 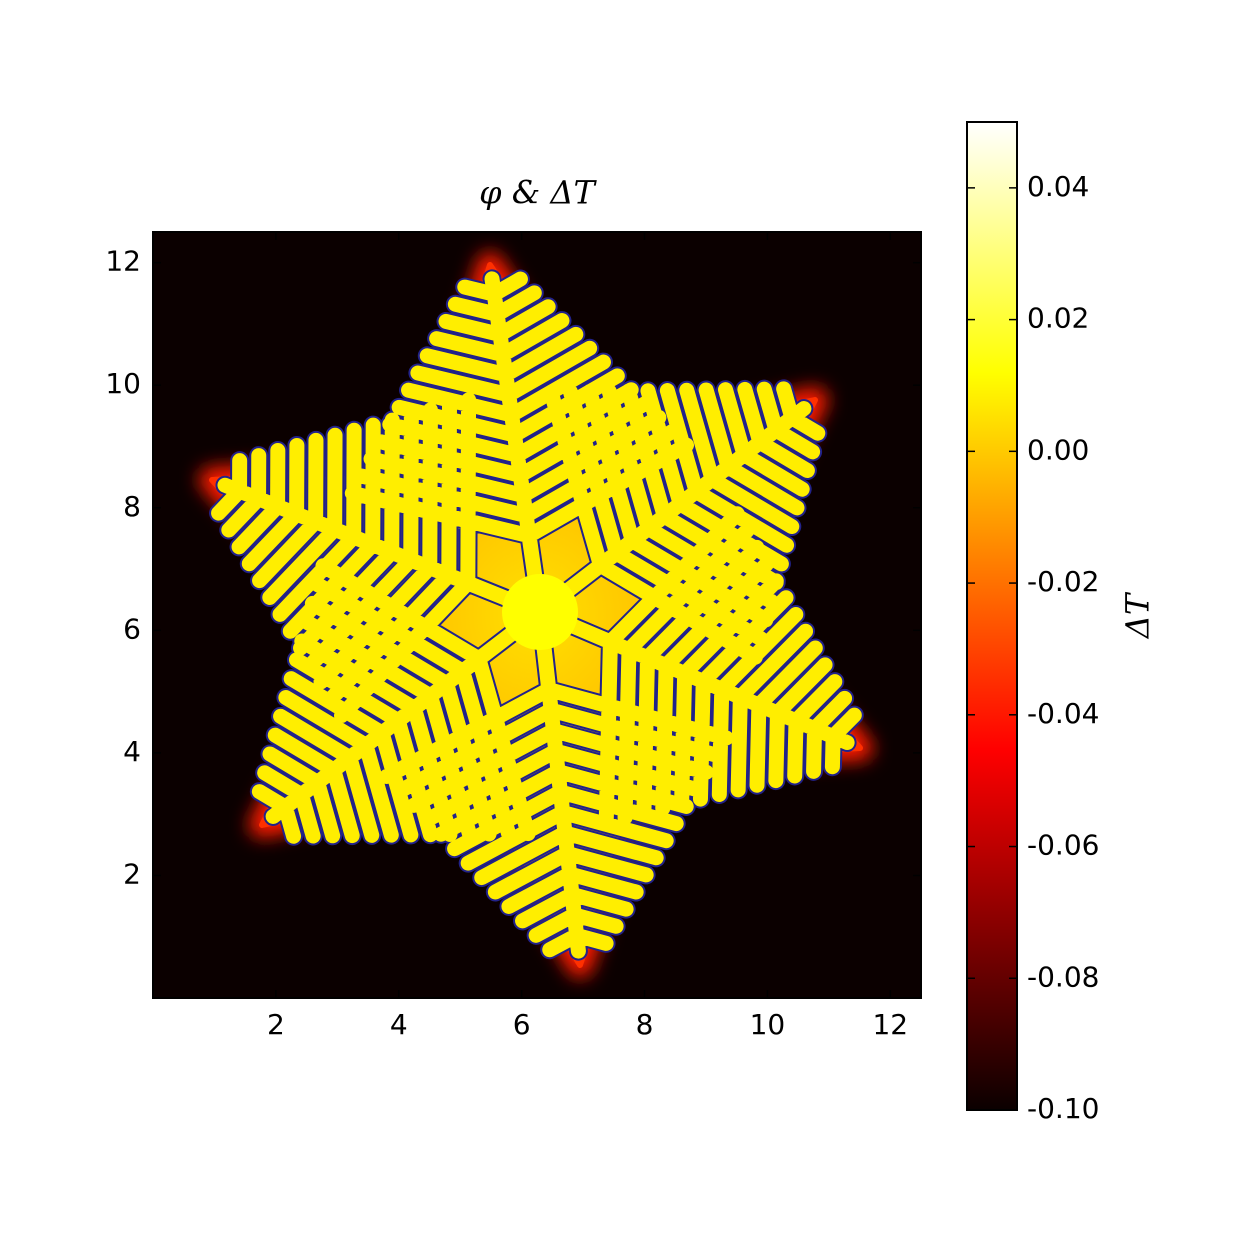 I want to click on colorbar-tick-label: -0.04, so click(x=1063, y=713).